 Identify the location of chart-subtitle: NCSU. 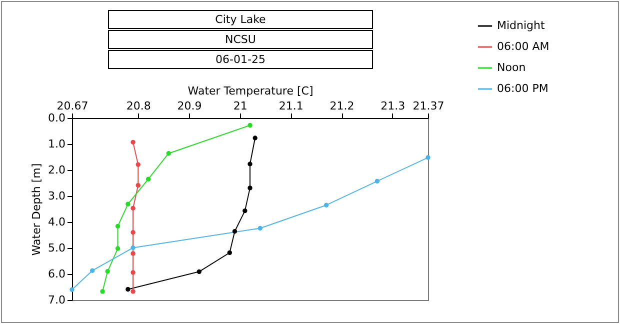
(240, 39).